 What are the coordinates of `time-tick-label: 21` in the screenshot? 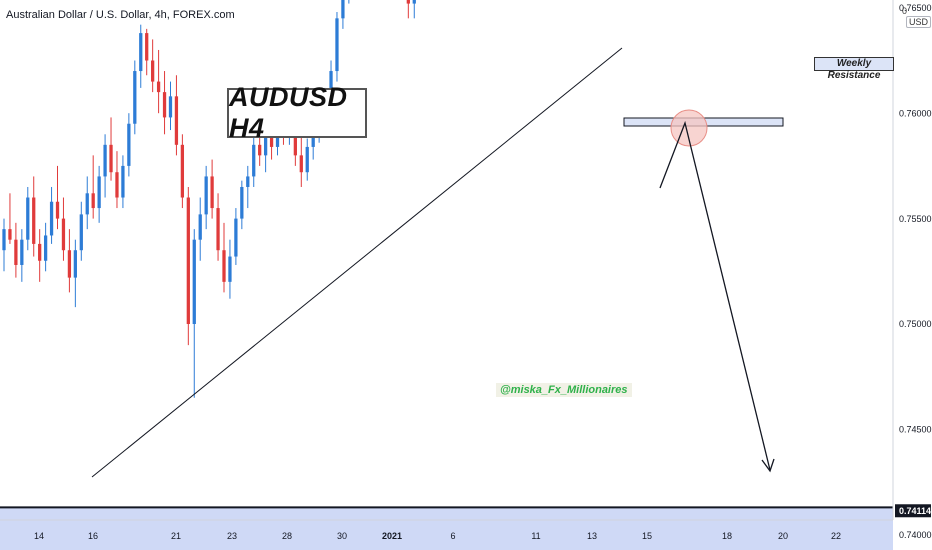 It's located at (176, 536).